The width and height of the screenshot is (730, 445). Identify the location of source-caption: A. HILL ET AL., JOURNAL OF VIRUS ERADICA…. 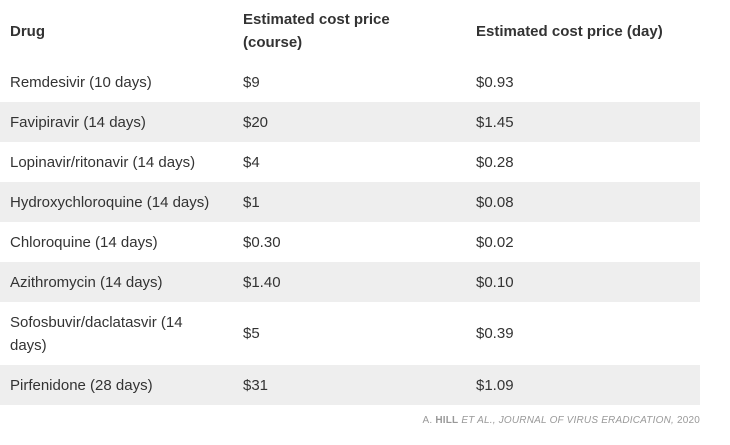
(561, 420).